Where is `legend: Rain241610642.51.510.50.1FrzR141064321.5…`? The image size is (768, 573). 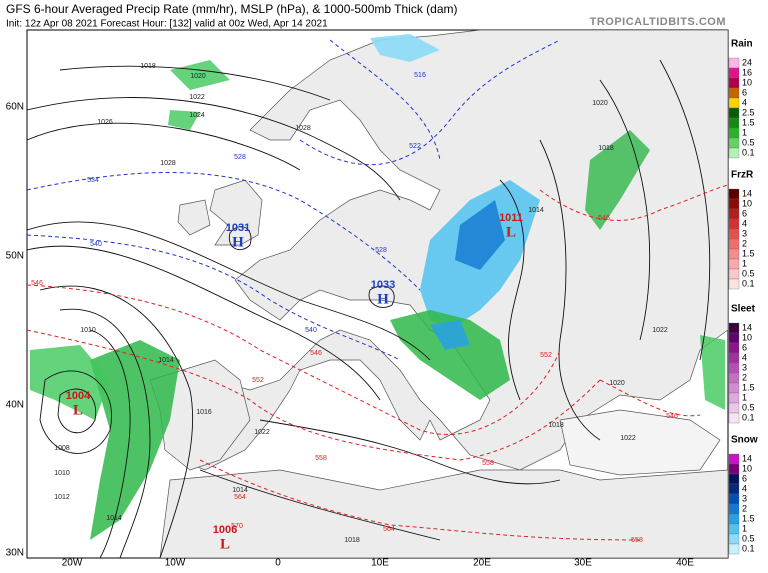 legend: Rain241610642.51.510.50.1FrzR141064321.5… is located at coordinates (743, 297).